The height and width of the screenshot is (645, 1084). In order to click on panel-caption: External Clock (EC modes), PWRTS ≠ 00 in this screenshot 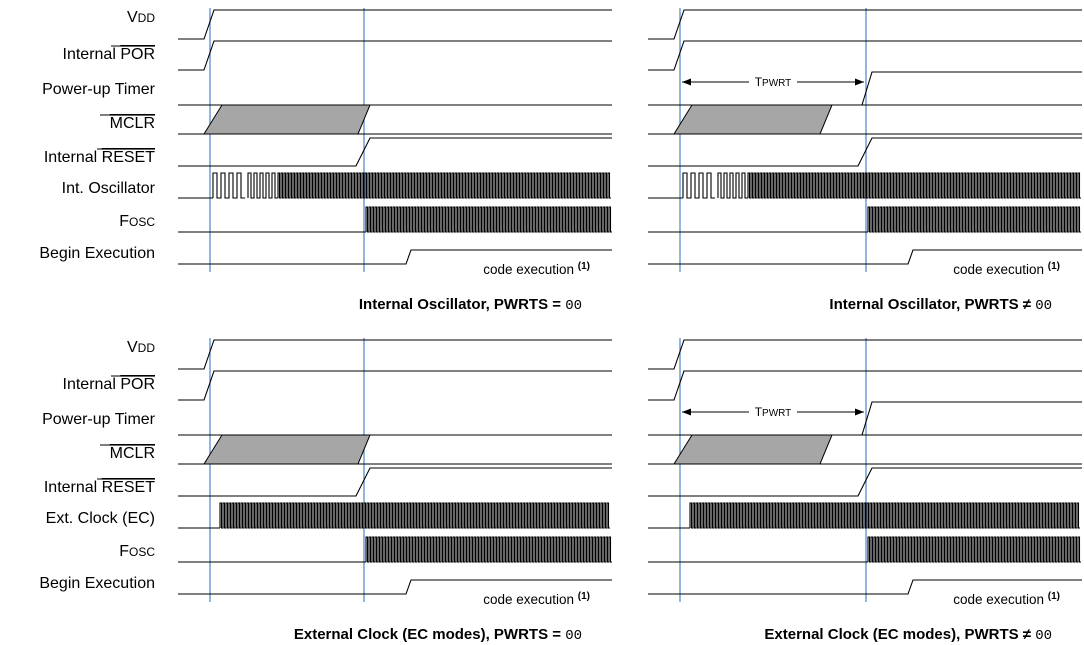, I will do `click(908, 635)`.